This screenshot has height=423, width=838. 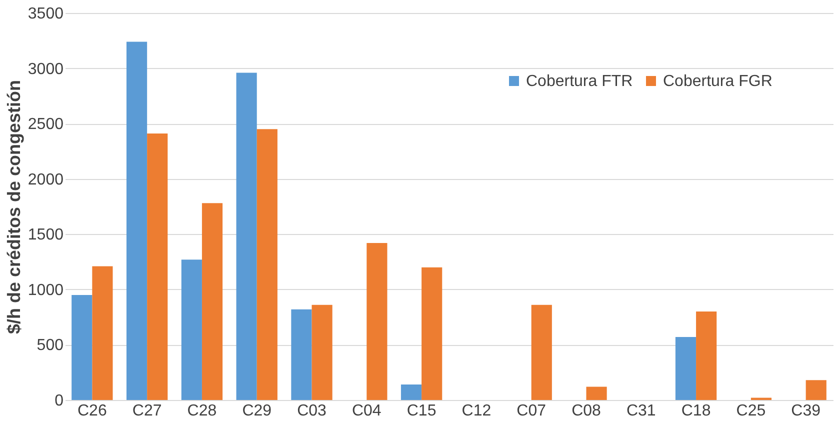 What do you see at coordinates (14, 207) in the screenshot?
I see `y-axis-title: $/h de créditos de congestión` at bounding box center [14, 207].